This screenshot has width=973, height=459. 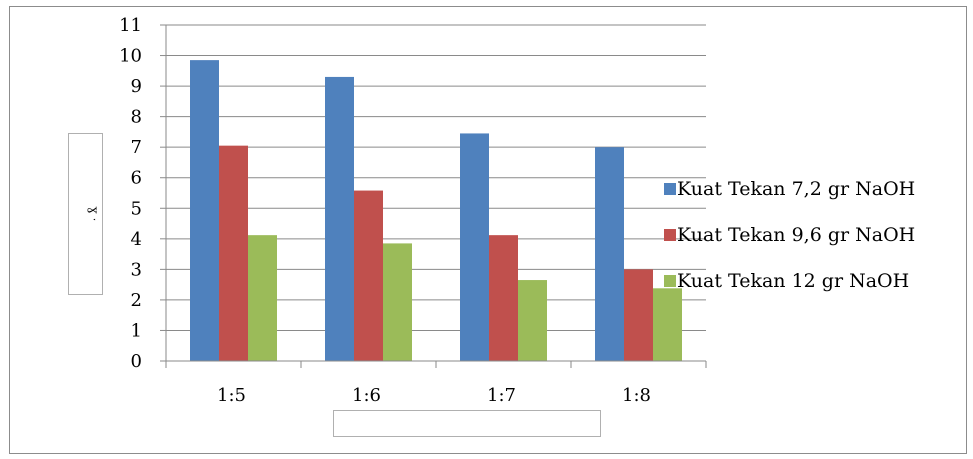 What do you see at coordinates (796, 189) in the screenshot?
I see `legend-label: Kuat Tekan 7,2 gr NaOH` at bounding box center [796, 189].